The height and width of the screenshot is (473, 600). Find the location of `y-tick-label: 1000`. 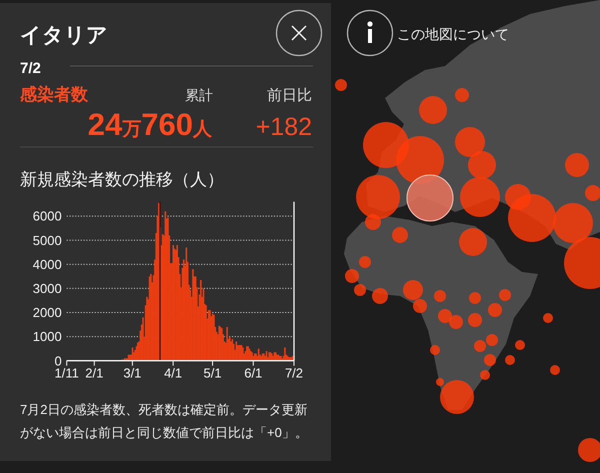

y-tick-label: 1000 is located at coordinates (47, 336).